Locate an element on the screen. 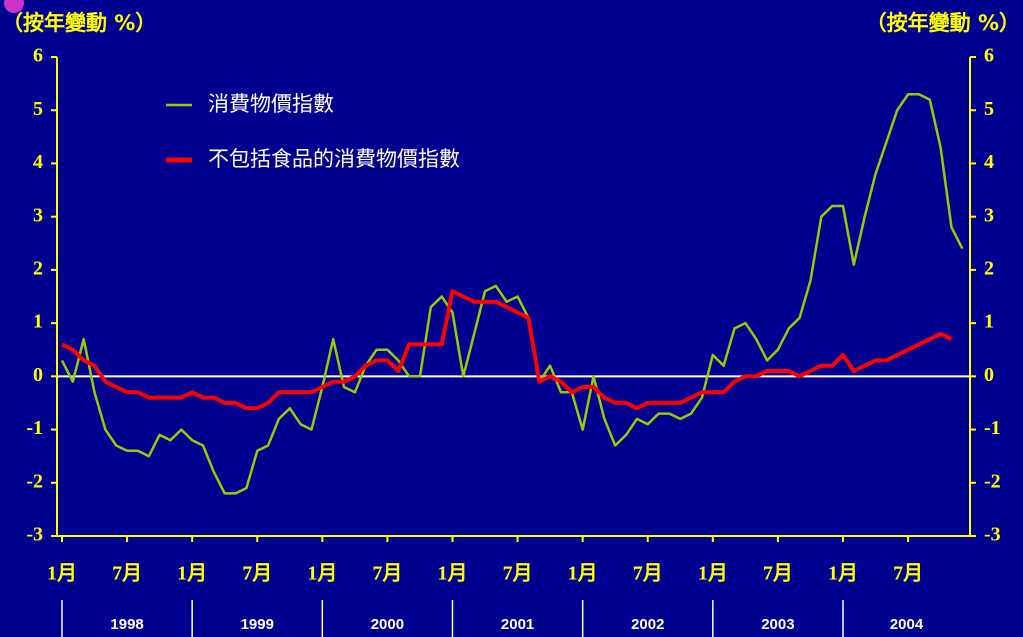 This screenshot has height=637, width=1023. y-tick-label: 5 is located at coordinates (38, 109).